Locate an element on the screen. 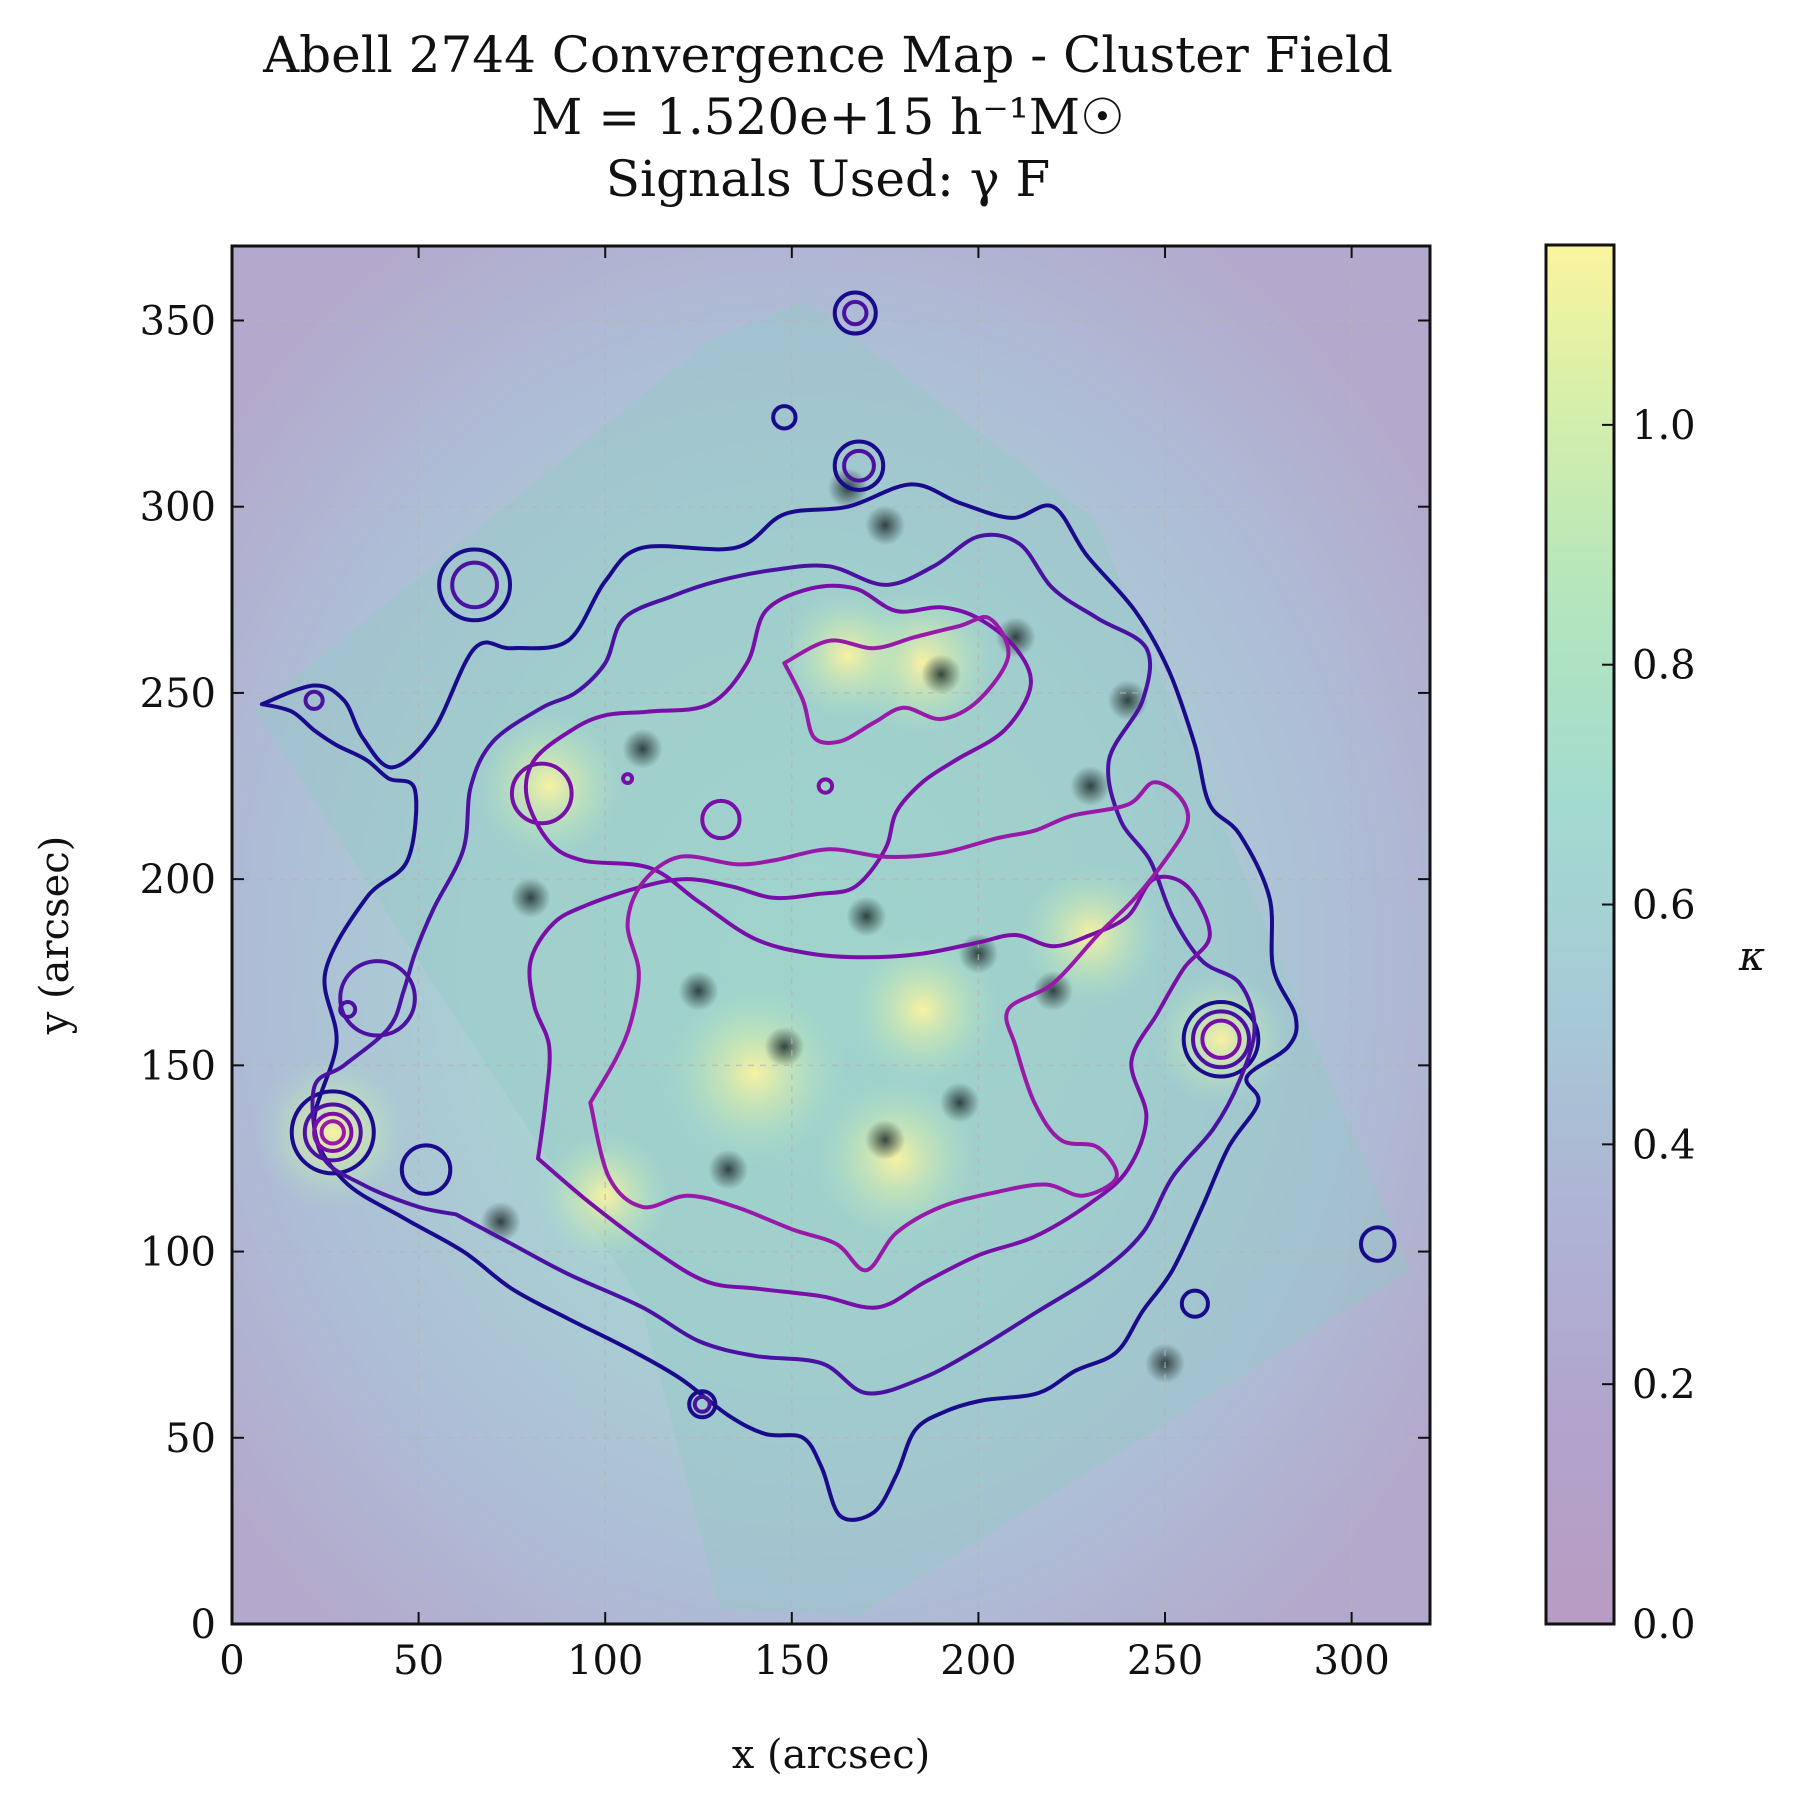 The width and height of the screenshot is (1801, 1818). colorbar-gradient is located at coordinates (1580, 934).